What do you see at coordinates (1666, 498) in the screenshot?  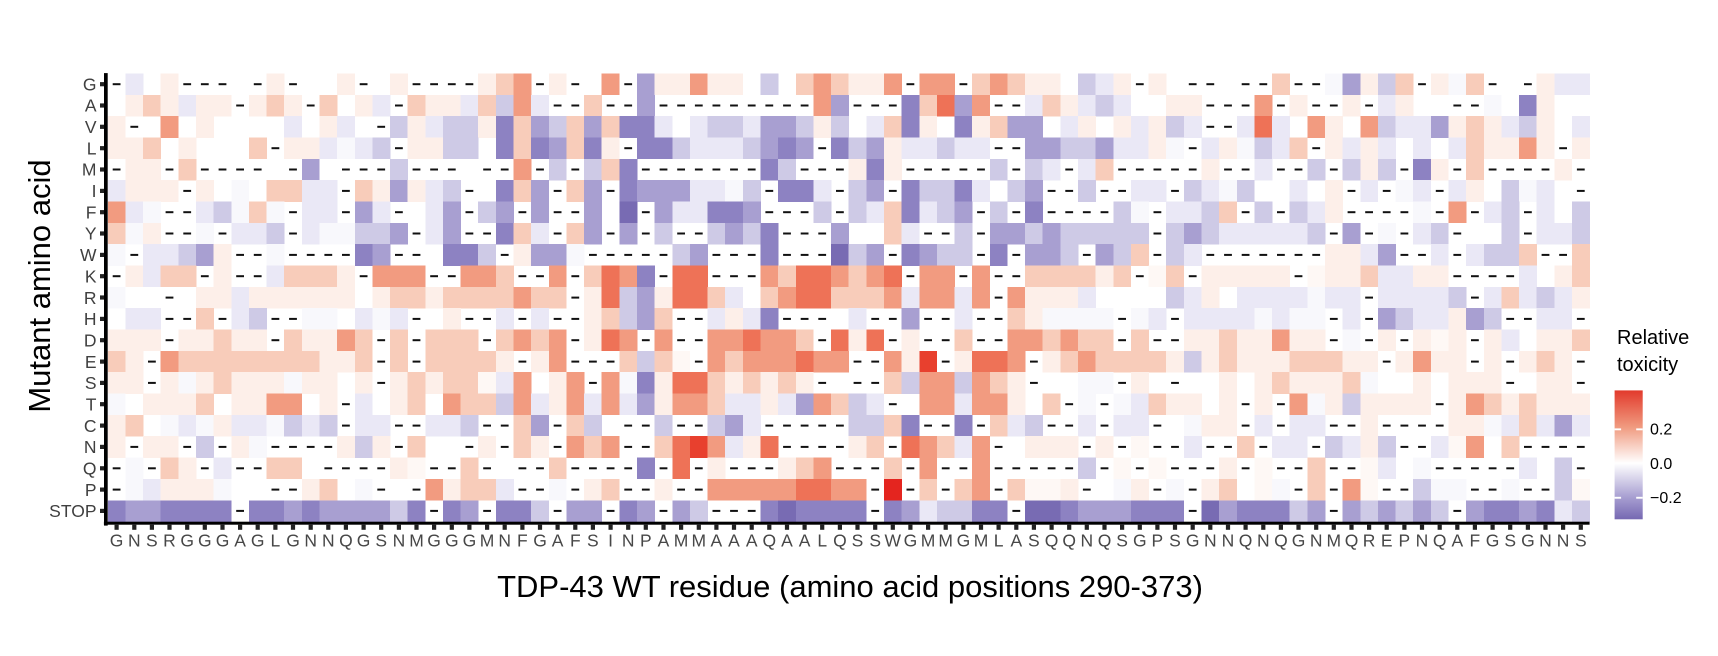 I see `svg-text: −0.2` at bounding box center [1666, 498].